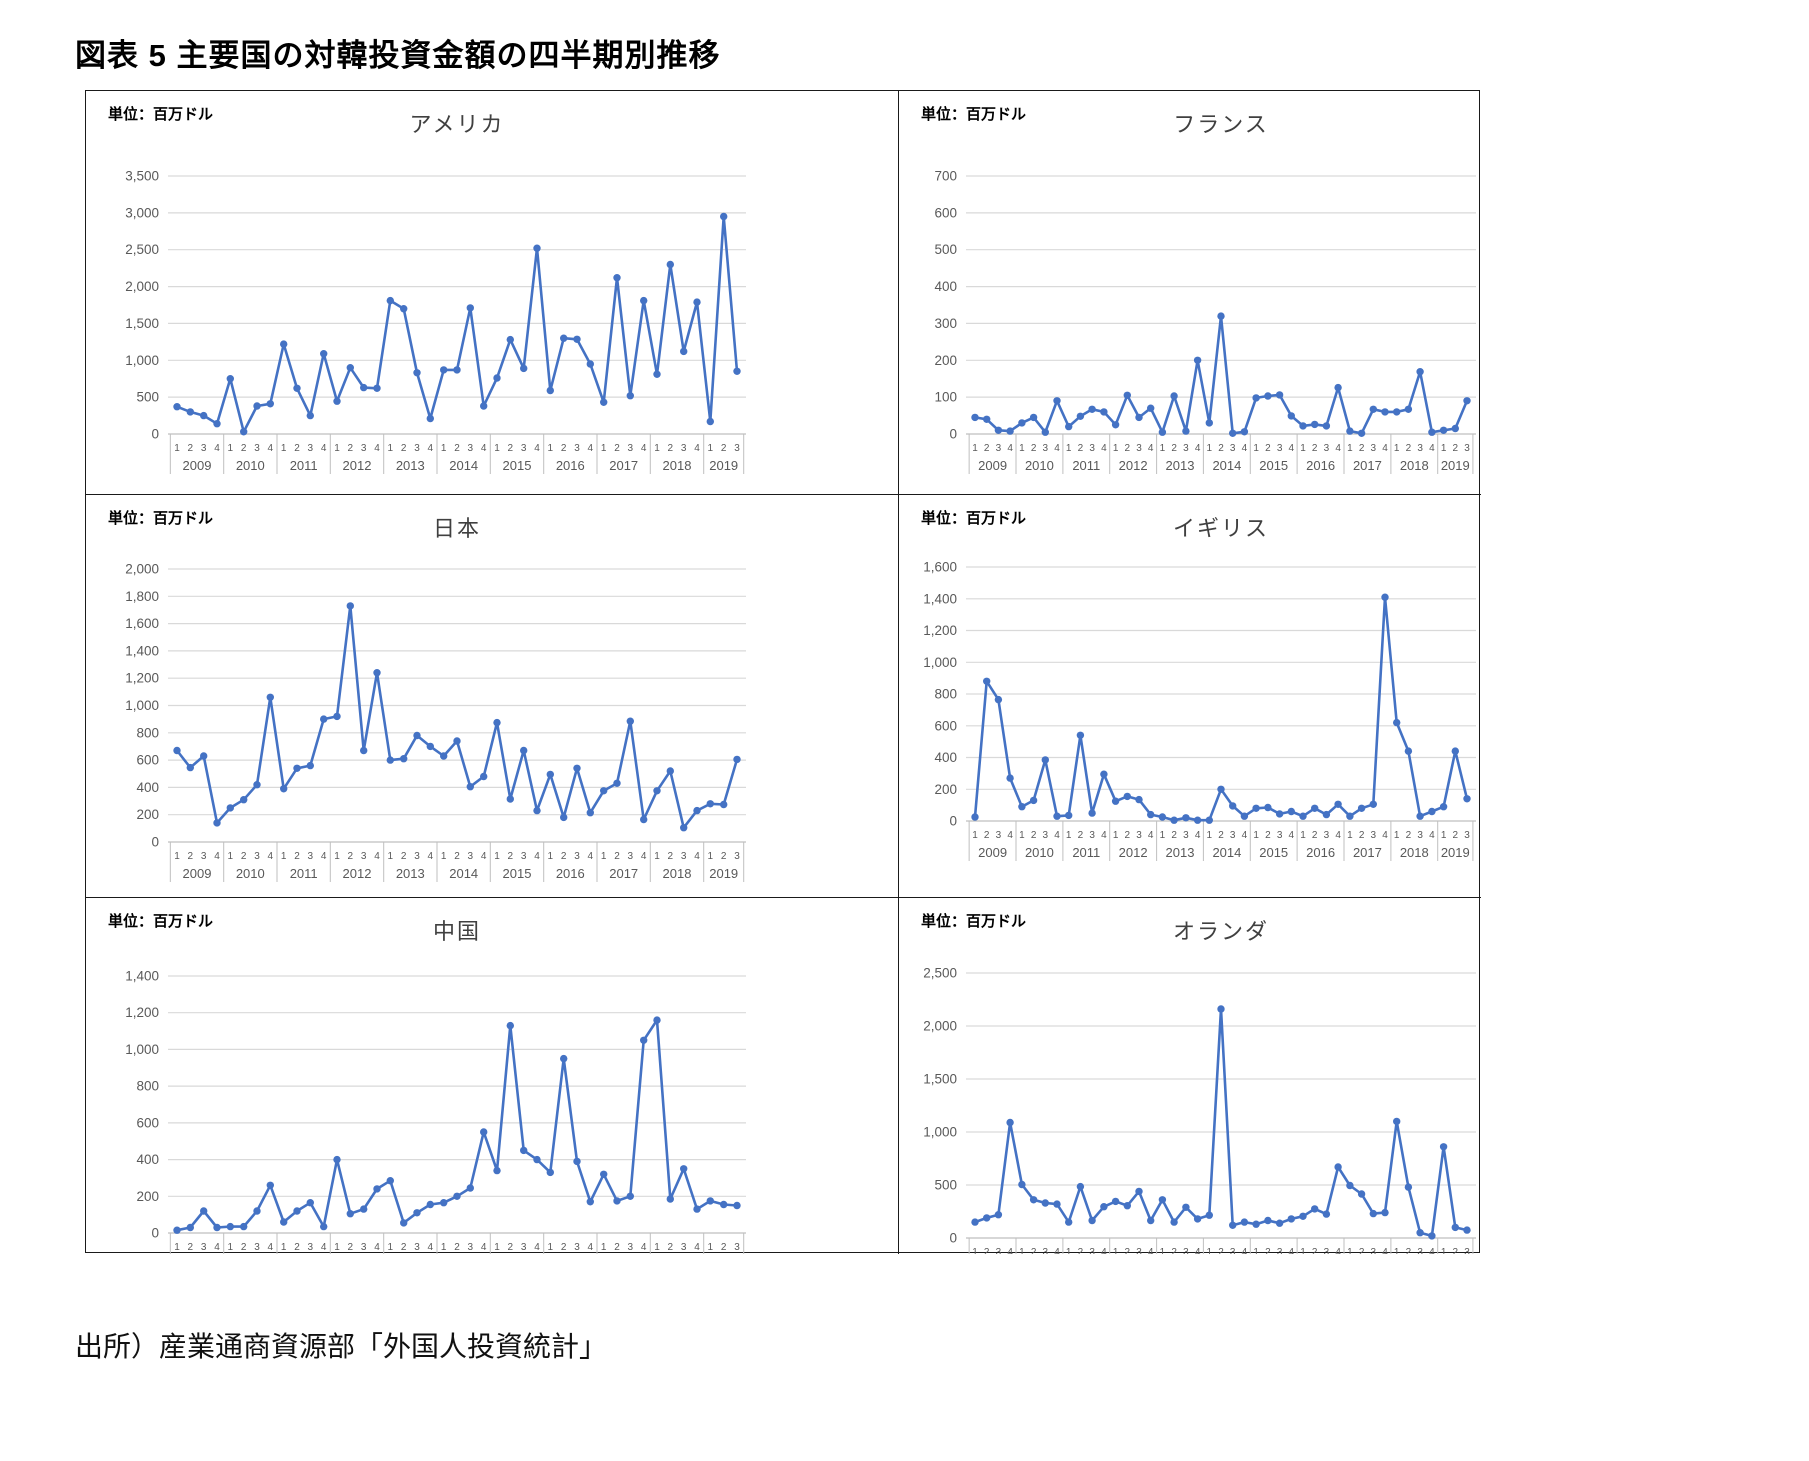 This screenshot has height=1461, width=1809. Describe the element at coordinates (1455, 465) in the screenshot. I see `svg-text: 2019` at that location.